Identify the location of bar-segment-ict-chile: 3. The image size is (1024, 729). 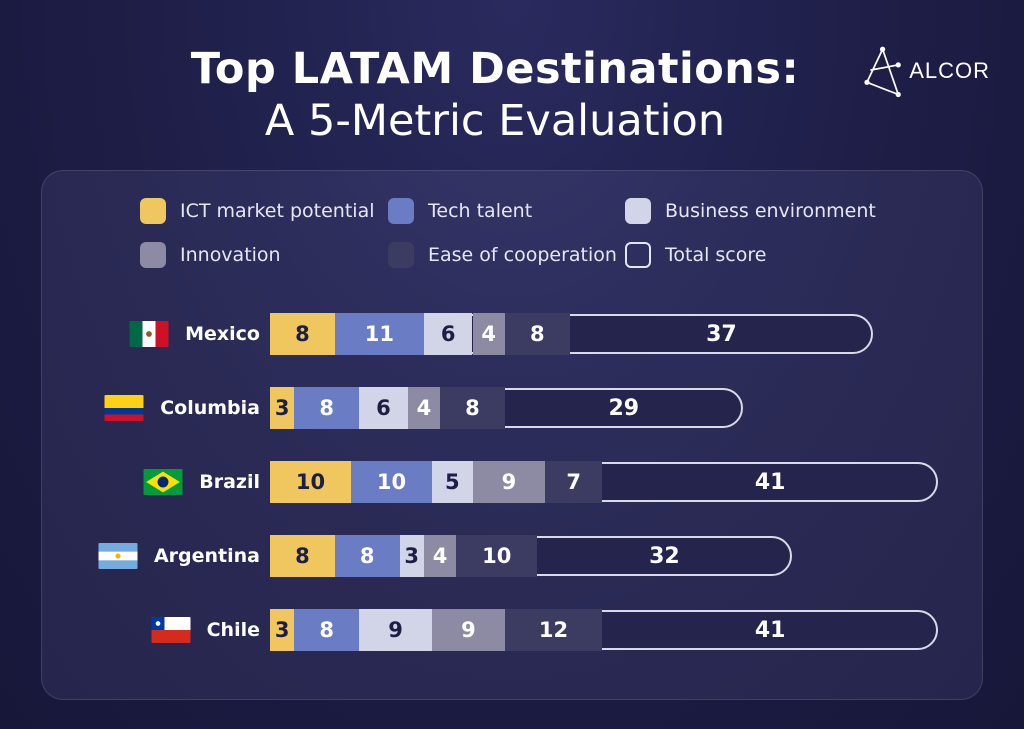
(282, 630).